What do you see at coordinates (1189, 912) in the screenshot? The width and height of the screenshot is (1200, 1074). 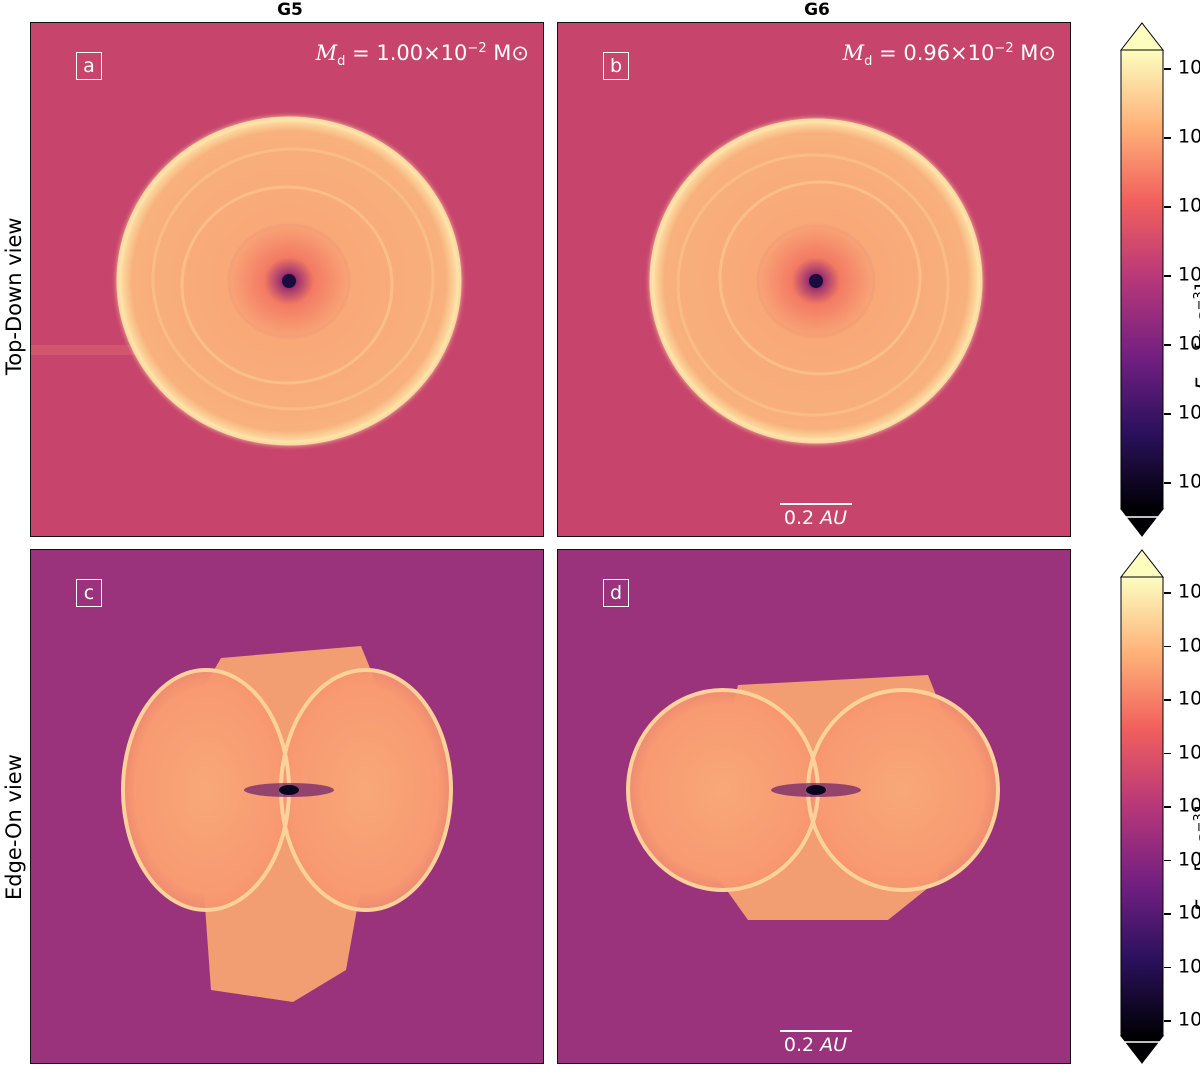 I see `colorbar-bottom-tick-label: 10³` at bounding box center [1189, 912].